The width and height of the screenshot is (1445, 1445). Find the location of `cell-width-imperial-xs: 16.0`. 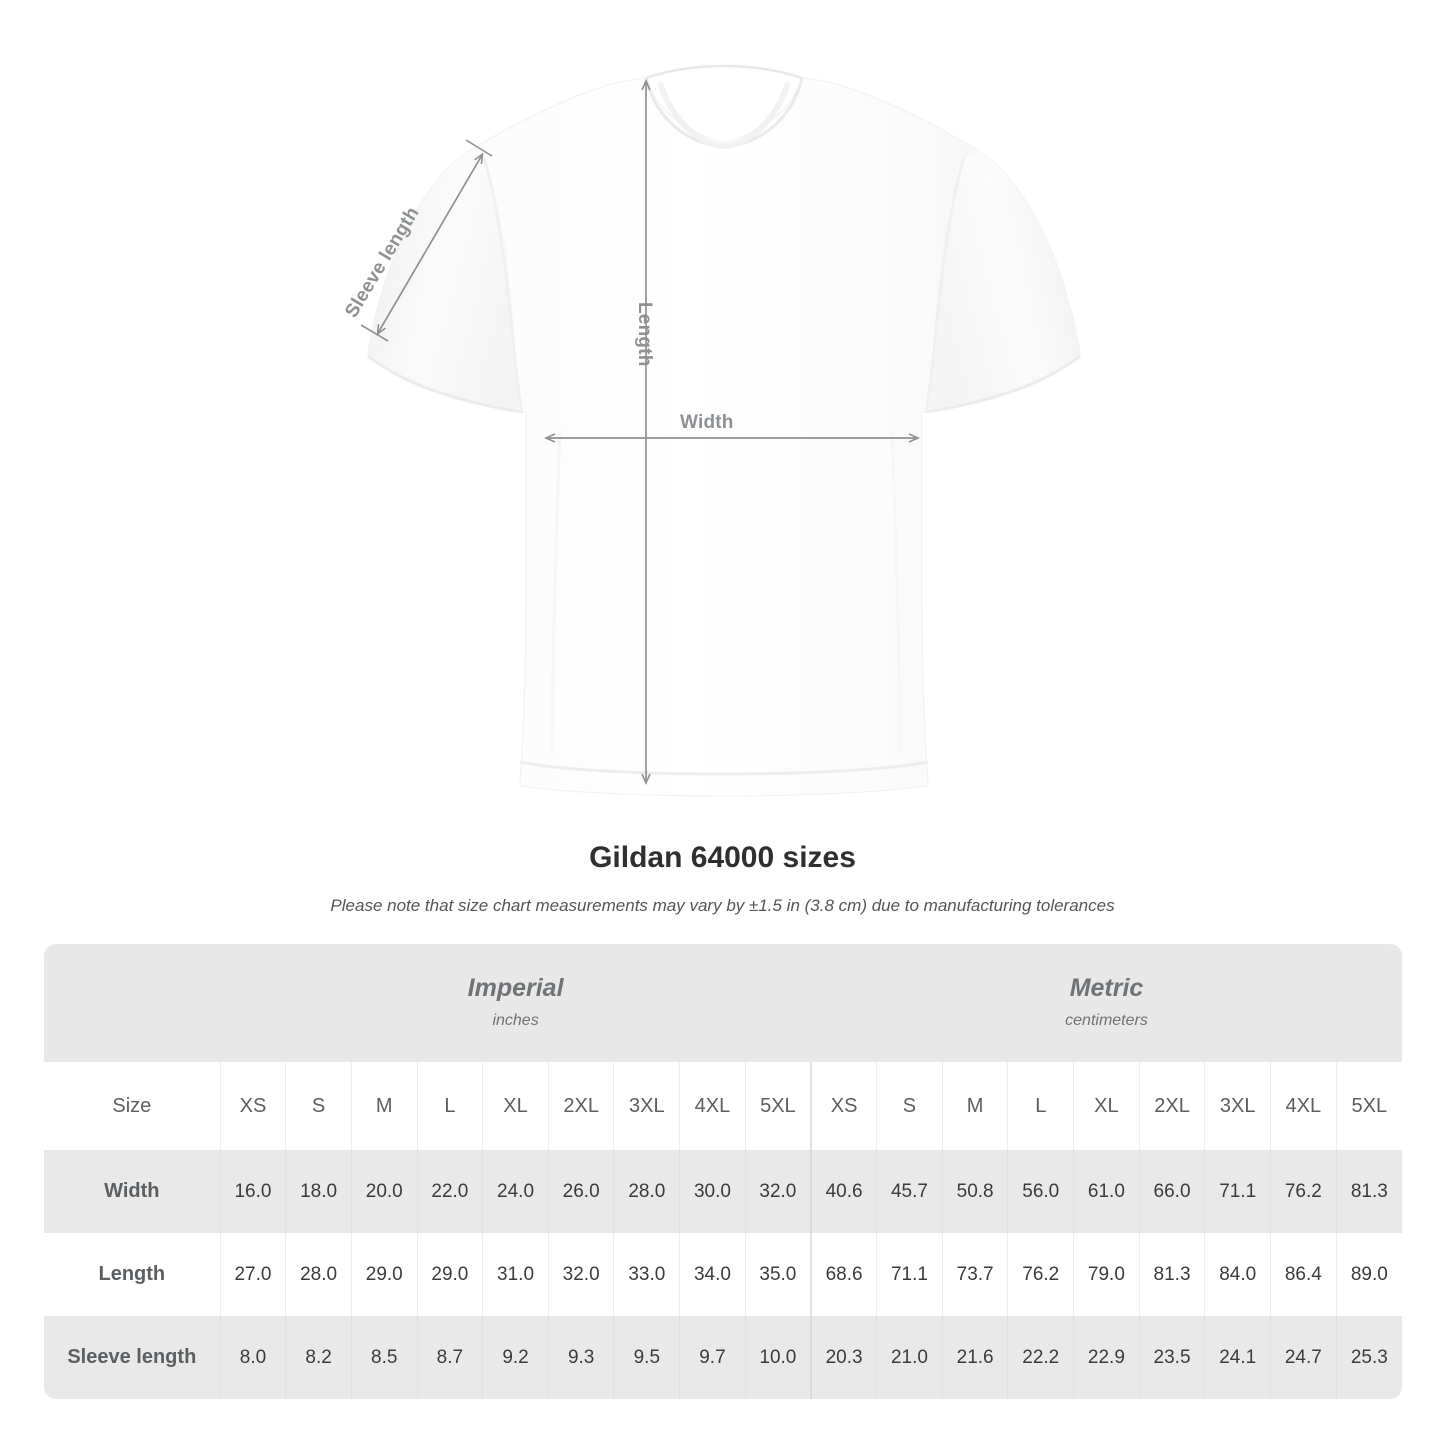

cell-width-imperial-xs: 16.0 is located at coordinates (252, 1191).